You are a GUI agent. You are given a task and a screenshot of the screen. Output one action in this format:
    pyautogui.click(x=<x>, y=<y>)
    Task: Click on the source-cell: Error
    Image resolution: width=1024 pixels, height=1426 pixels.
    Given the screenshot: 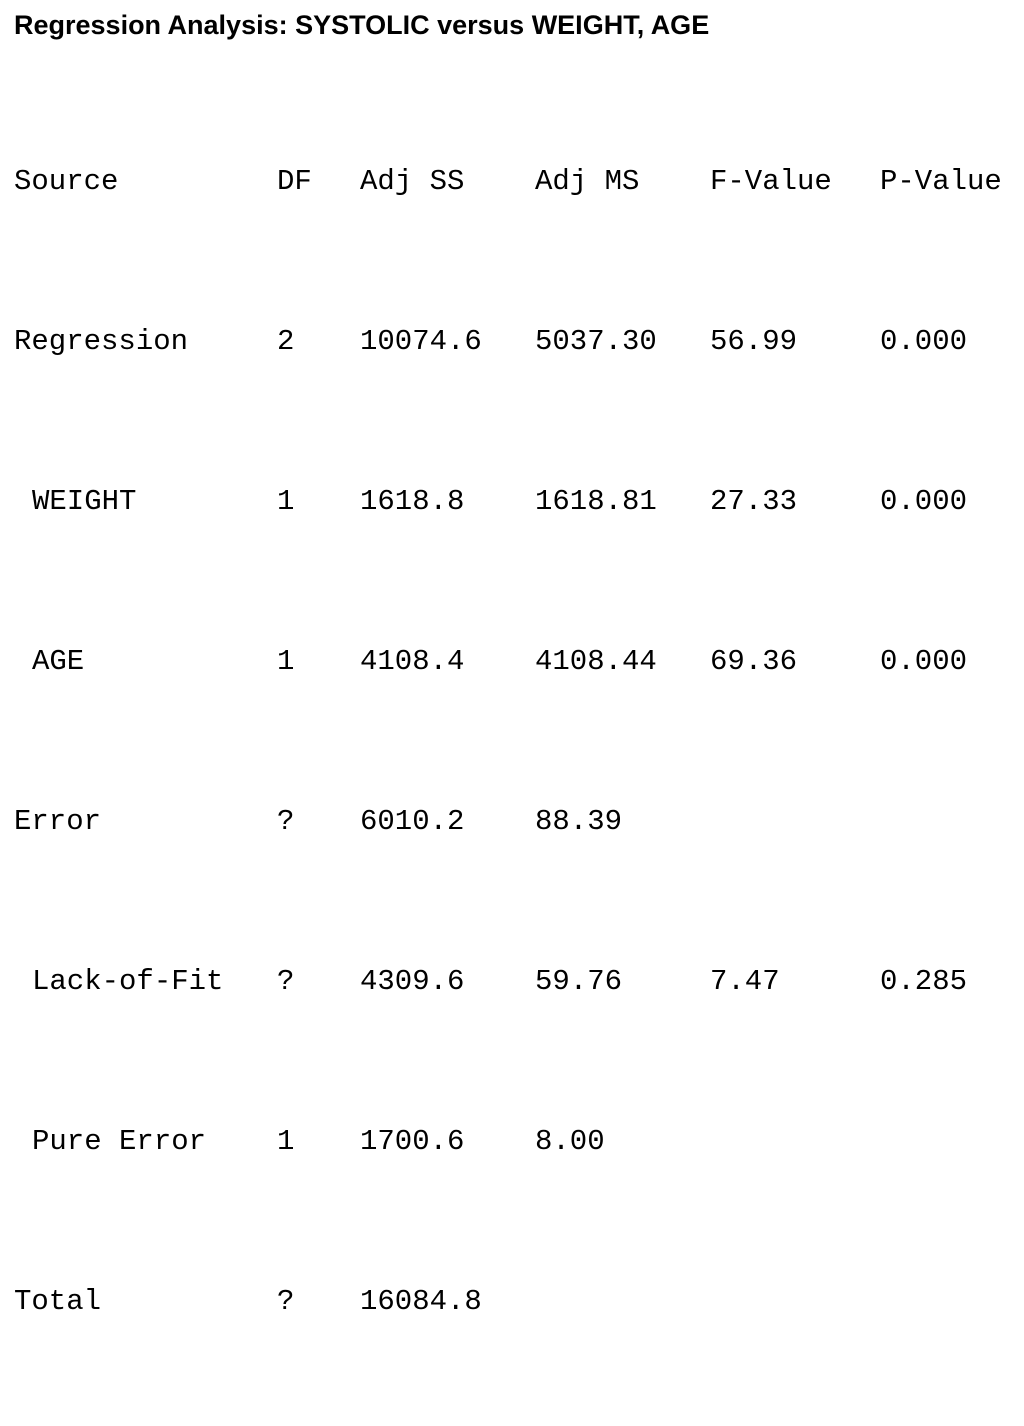 What is the action you would take?
    pyautogui.click(x=58, y=821)
    